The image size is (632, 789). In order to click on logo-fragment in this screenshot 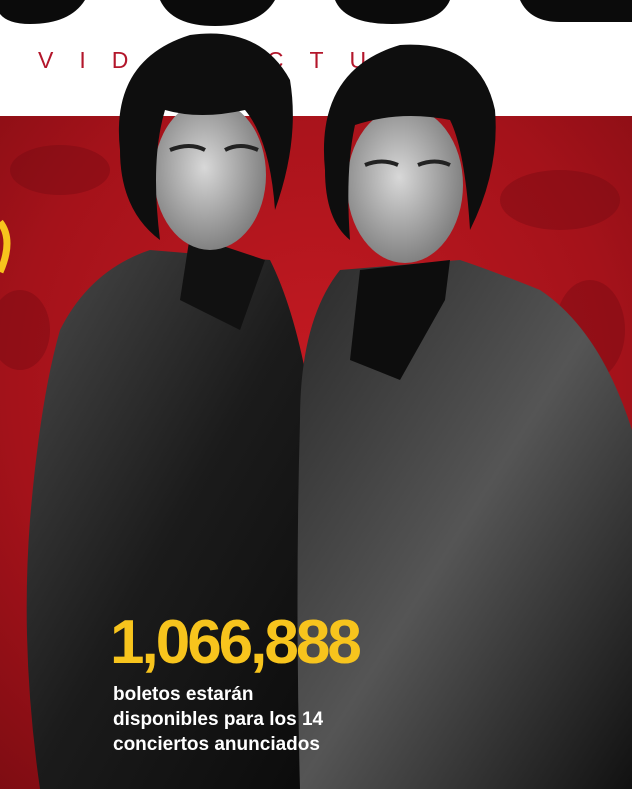, I will do `click(316, 13)`.